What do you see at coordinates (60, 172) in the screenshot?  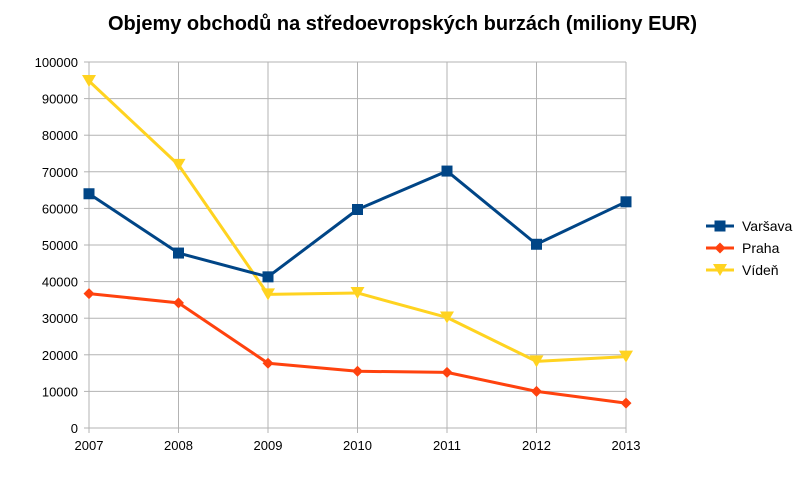 I see `y-tick-label: 70000` at bounding box center [60, 172].